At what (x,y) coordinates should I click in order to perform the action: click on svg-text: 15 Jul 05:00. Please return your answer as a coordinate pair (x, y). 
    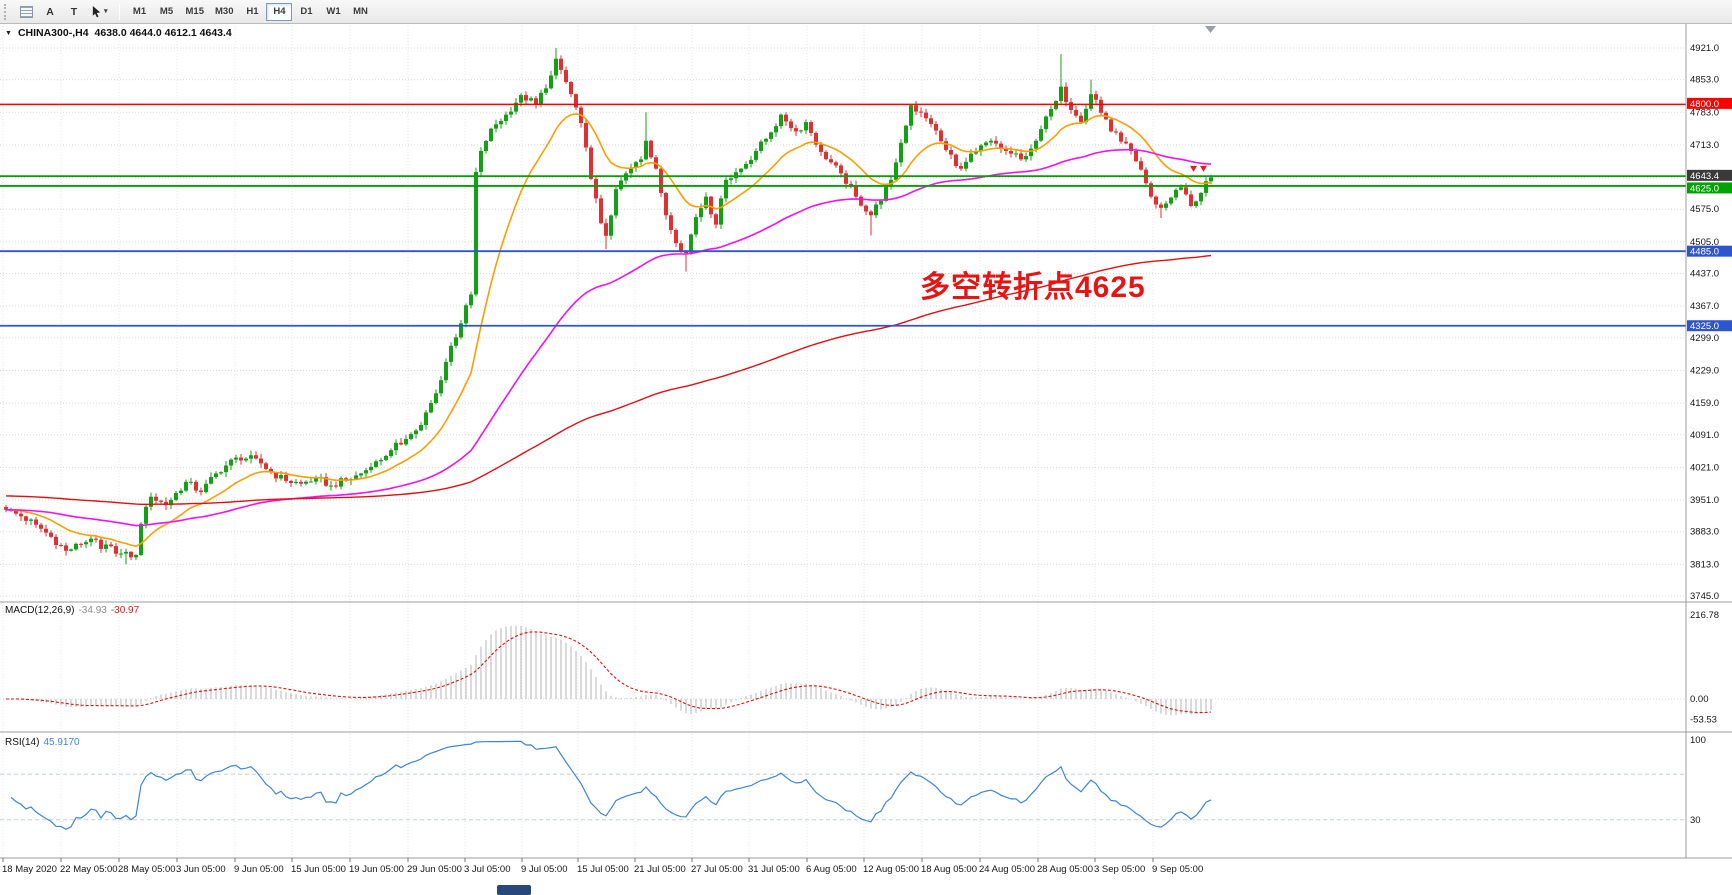
    Looking at the image, I should click on (603, 869).